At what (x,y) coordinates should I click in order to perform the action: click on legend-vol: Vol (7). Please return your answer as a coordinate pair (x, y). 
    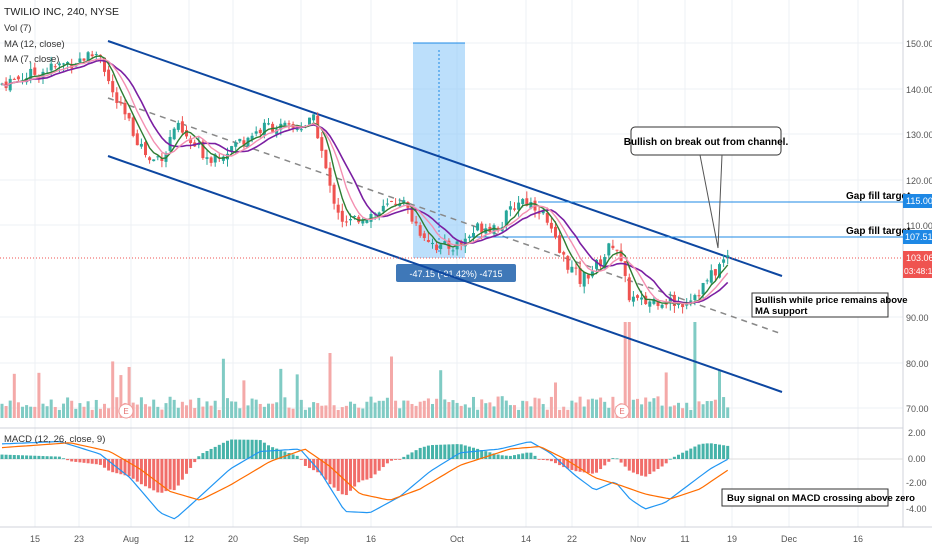
    Looking at the image, I should click on (17, 28).